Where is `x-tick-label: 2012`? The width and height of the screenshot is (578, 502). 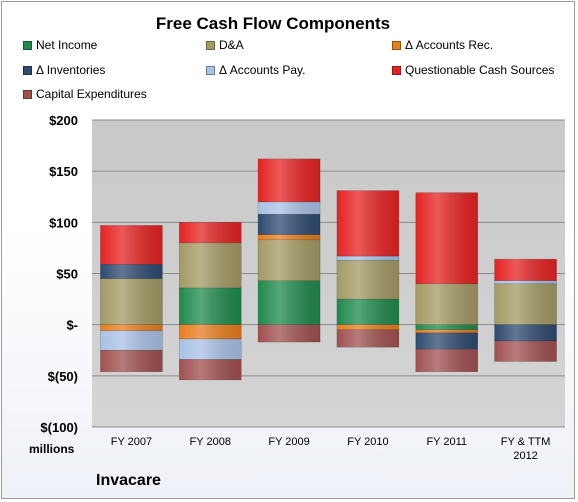 x-tick-label: 2012 is located at coordinates (525, 456).